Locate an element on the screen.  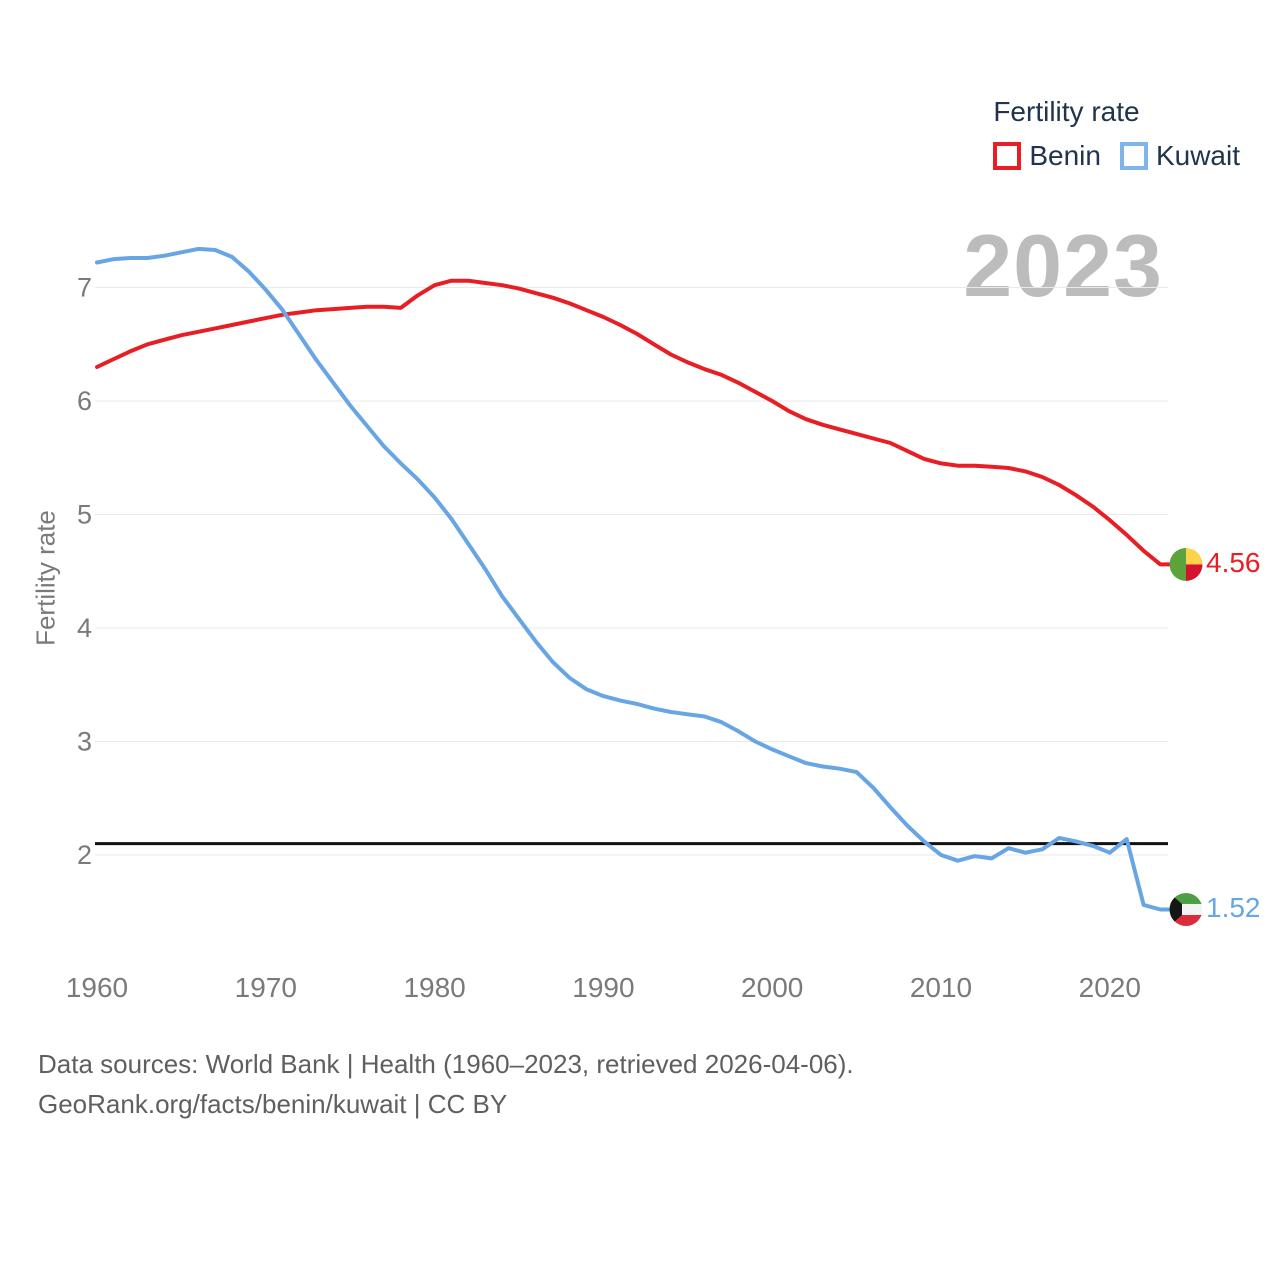
kuwait-flag-white is located at coordinates (1186, 909).